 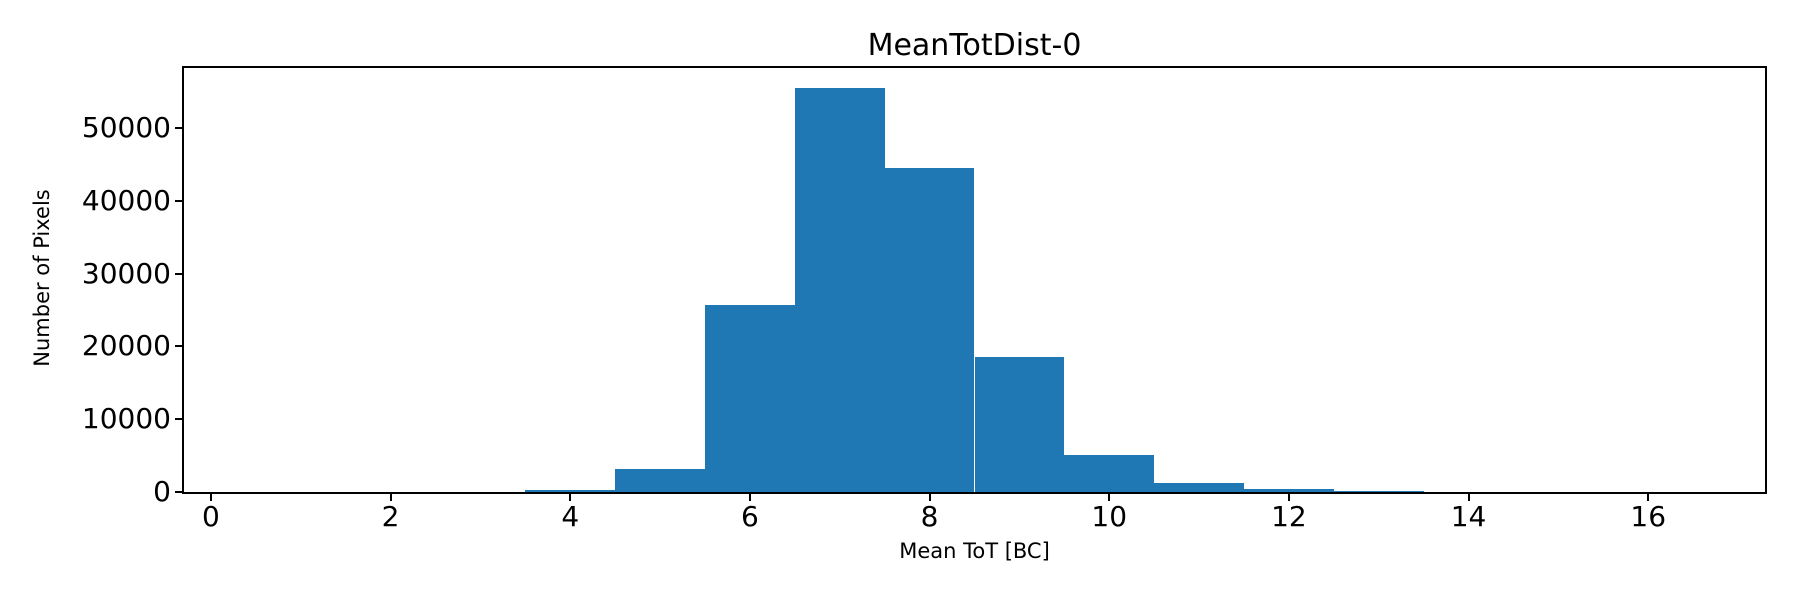 I want to click on x-tick-label: 16, so click(x=1648, y=516).